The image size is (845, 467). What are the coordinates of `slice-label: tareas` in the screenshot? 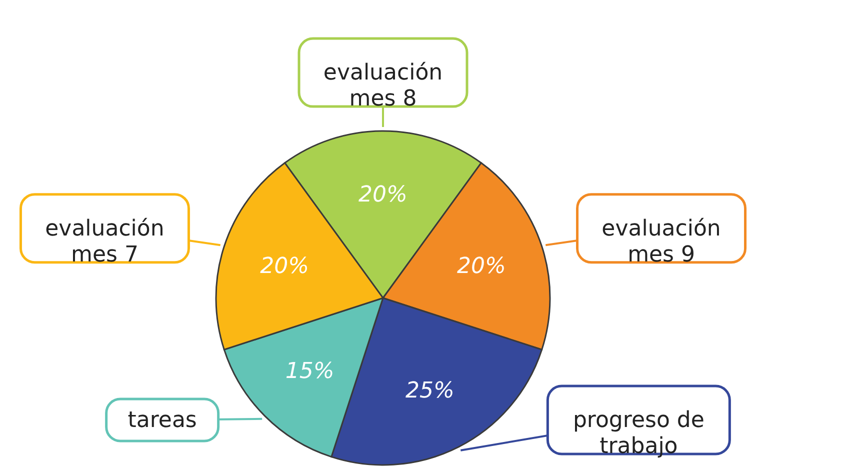 It's located at (162, 420).